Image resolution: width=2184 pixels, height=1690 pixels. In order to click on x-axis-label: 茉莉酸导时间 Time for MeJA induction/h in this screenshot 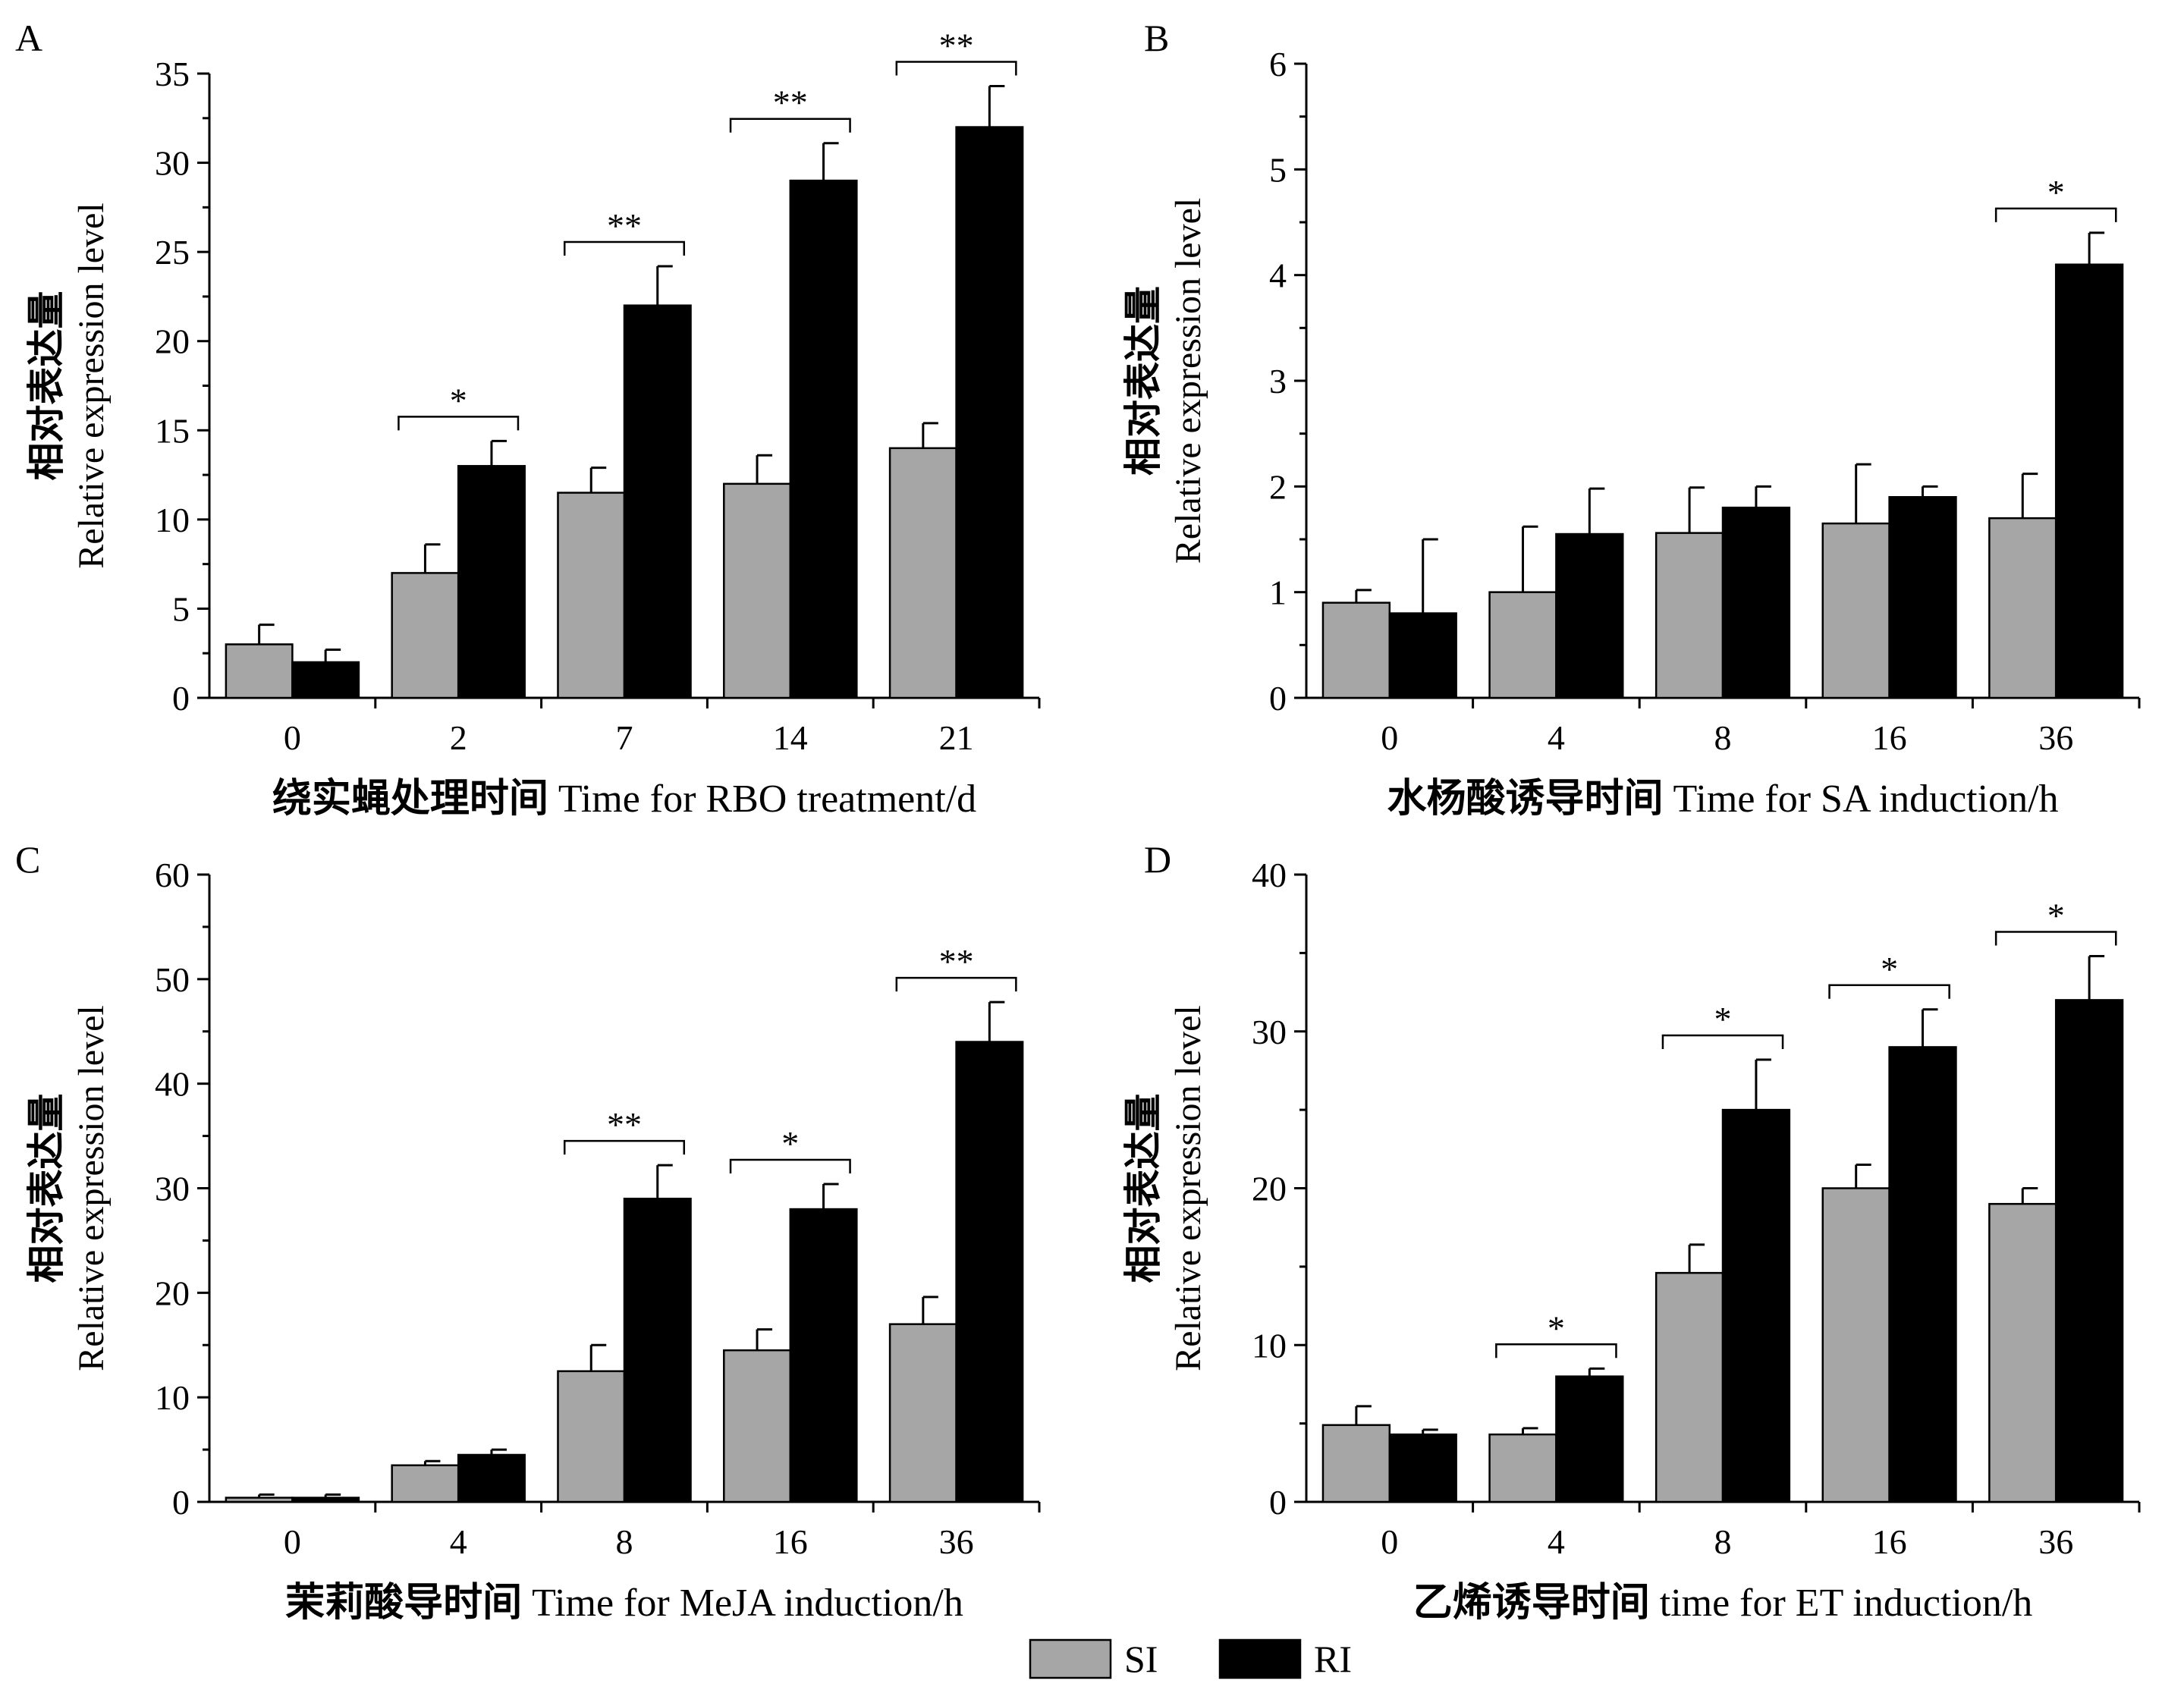, I will do `click(624, 1603)`.